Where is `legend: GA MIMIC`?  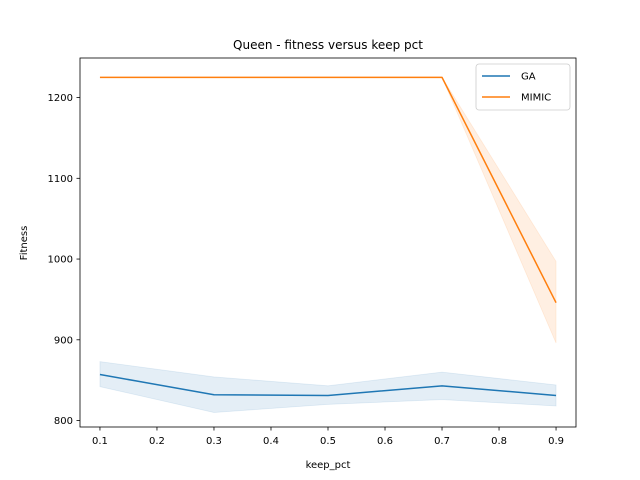
legend: GA MIMIC is located at coordinates (523, 87).